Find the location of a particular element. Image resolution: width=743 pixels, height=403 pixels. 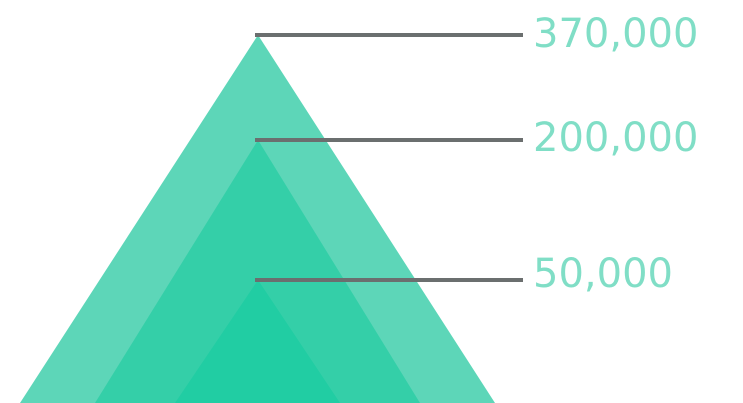

triangle-level-inner is located at coordinates (257, 341).